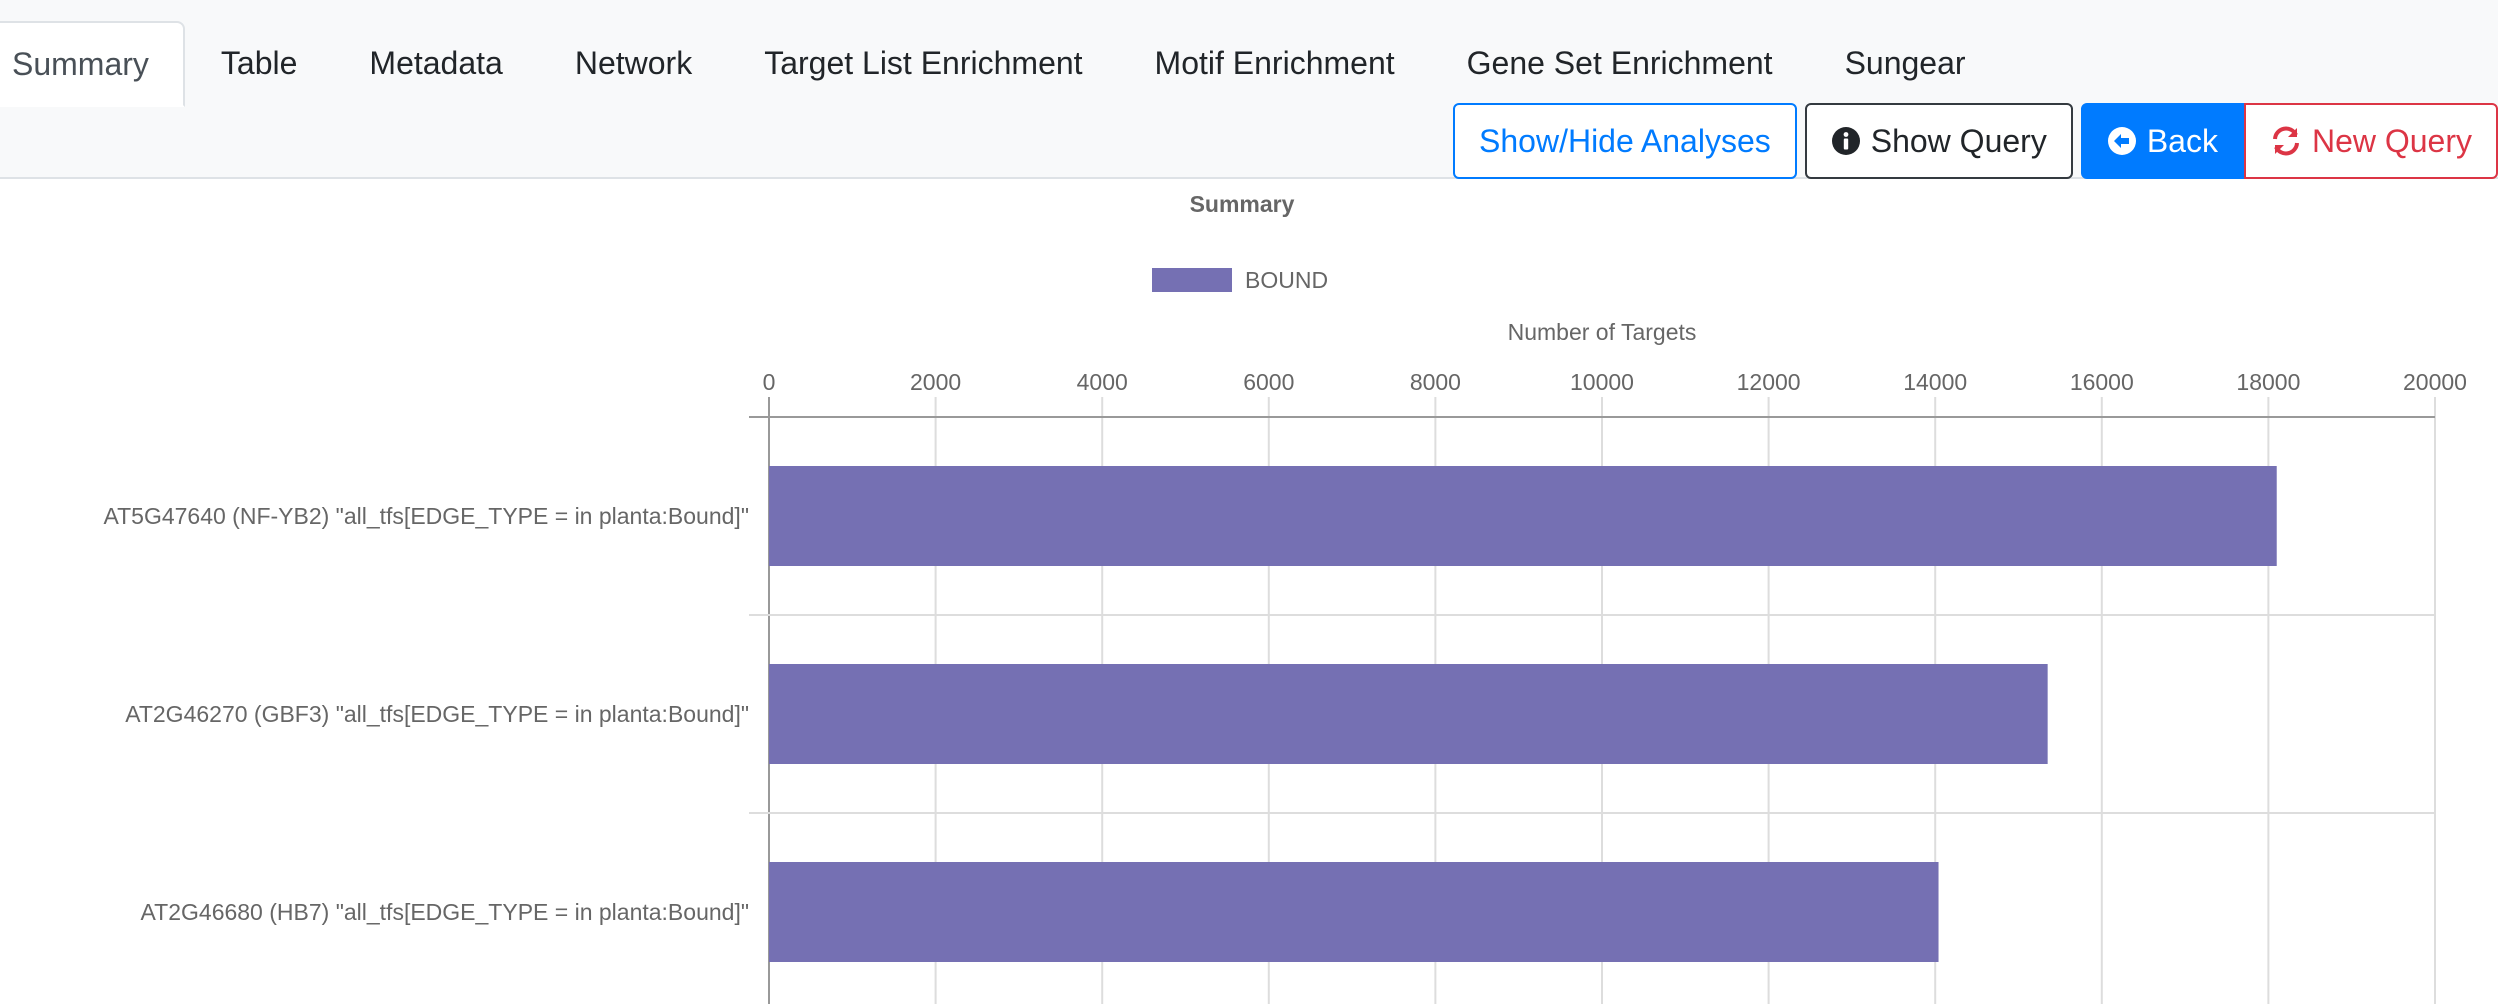 The height and width of the screenshot is (1004, 2498). Describe the element at coordinates (923, 62) in the screenshot. I see `tab-target-list-enrichment: Target List Enrichment` at that location.